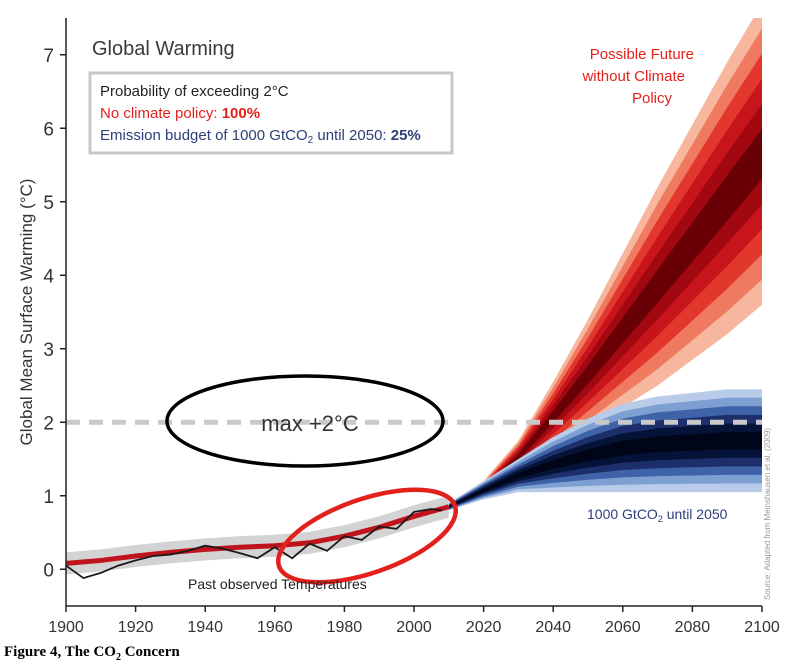 This screenshot has height=670, width=787. I want to click on y-tick-label: 3, so click(48, 350).